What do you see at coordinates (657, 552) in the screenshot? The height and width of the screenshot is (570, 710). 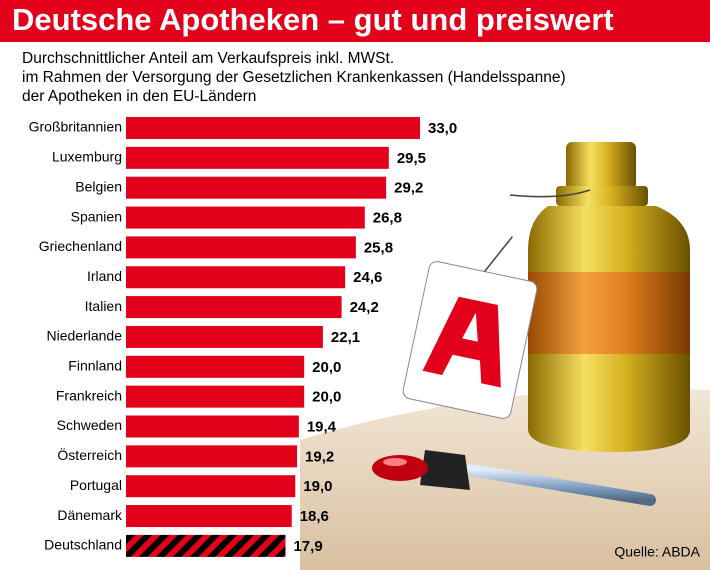 I see `source: Quelle: ABDA` at bounding box center [657, 552].